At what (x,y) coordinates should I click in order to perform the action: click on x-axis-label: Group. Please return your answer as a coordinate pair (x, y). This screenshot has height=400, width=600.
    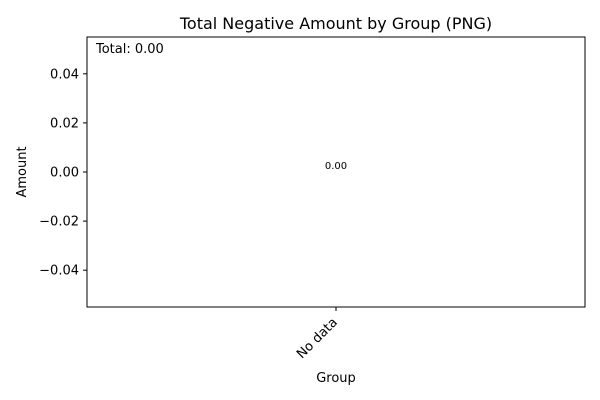
    Looking at the image, I should click on (336, 378).